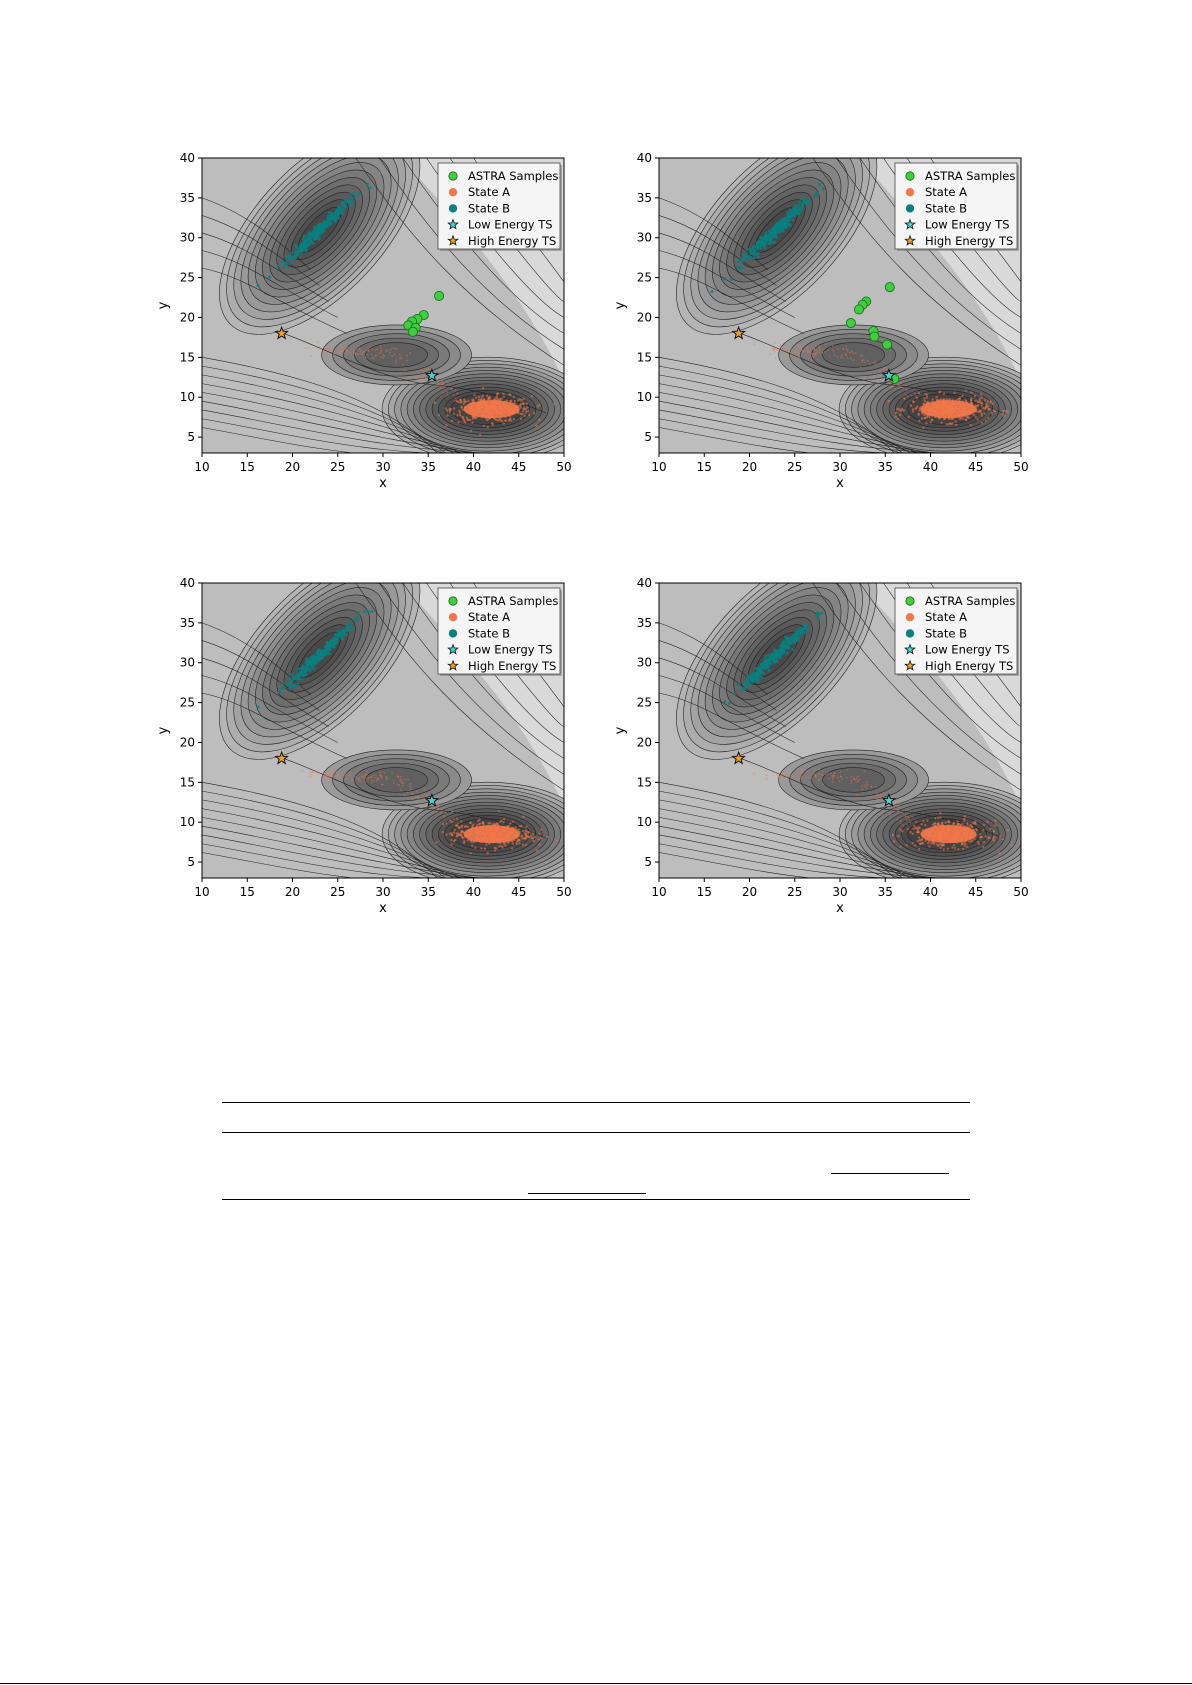  Describe the element at coordinates (930, 467) in the screenshot. I see `x-tick-label: 40` at that location.